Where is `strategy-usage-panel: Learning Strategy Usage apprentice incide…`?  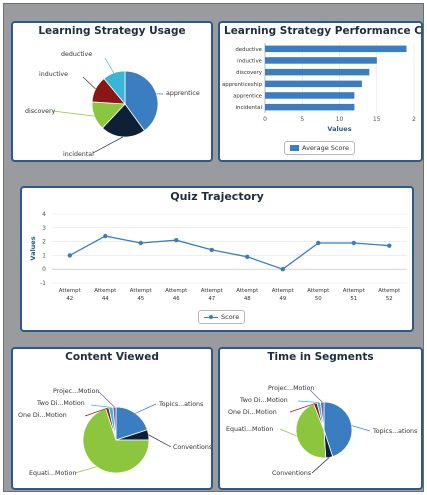
strategy-usage-panel: Learning Strategy Usage apprentice incide… is located at coordinates (112, 91).